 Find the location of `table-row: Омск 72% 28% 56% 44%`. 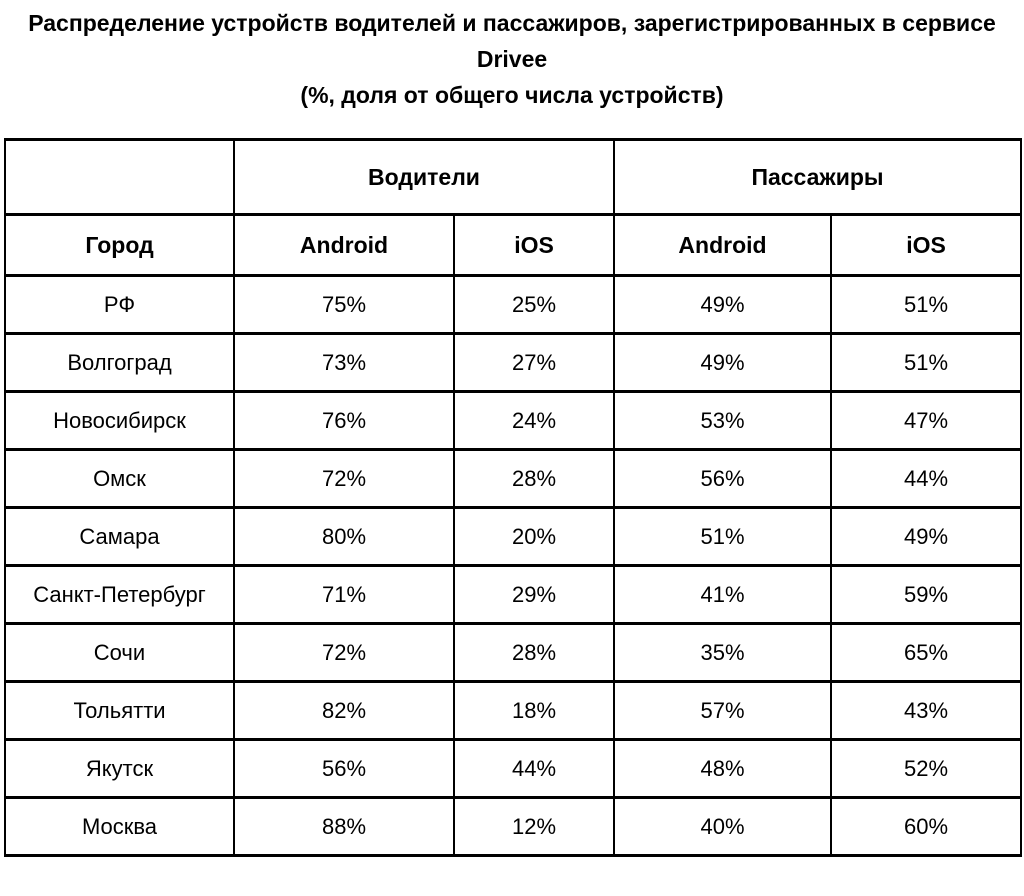

table-row: Омск 72% 28% 56% 44% is located at coordinates (513, 478).